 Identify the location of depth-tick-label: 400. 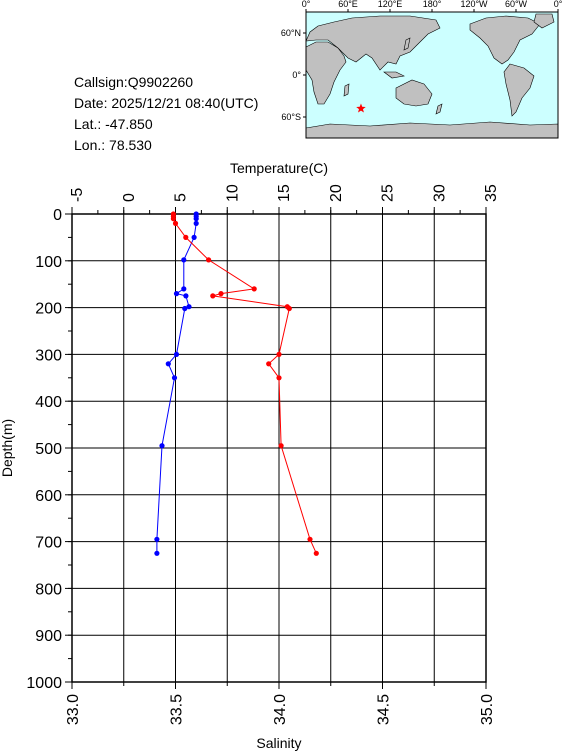
(48, 402).